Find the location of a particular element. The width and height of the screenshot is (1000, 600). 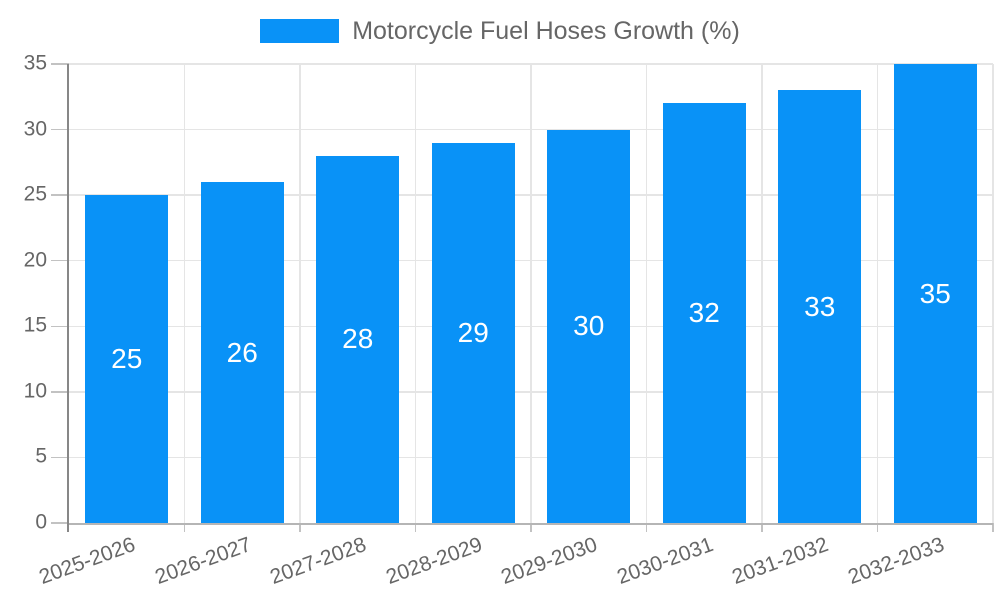

bar: 32 is located at coordinates (704, 313).